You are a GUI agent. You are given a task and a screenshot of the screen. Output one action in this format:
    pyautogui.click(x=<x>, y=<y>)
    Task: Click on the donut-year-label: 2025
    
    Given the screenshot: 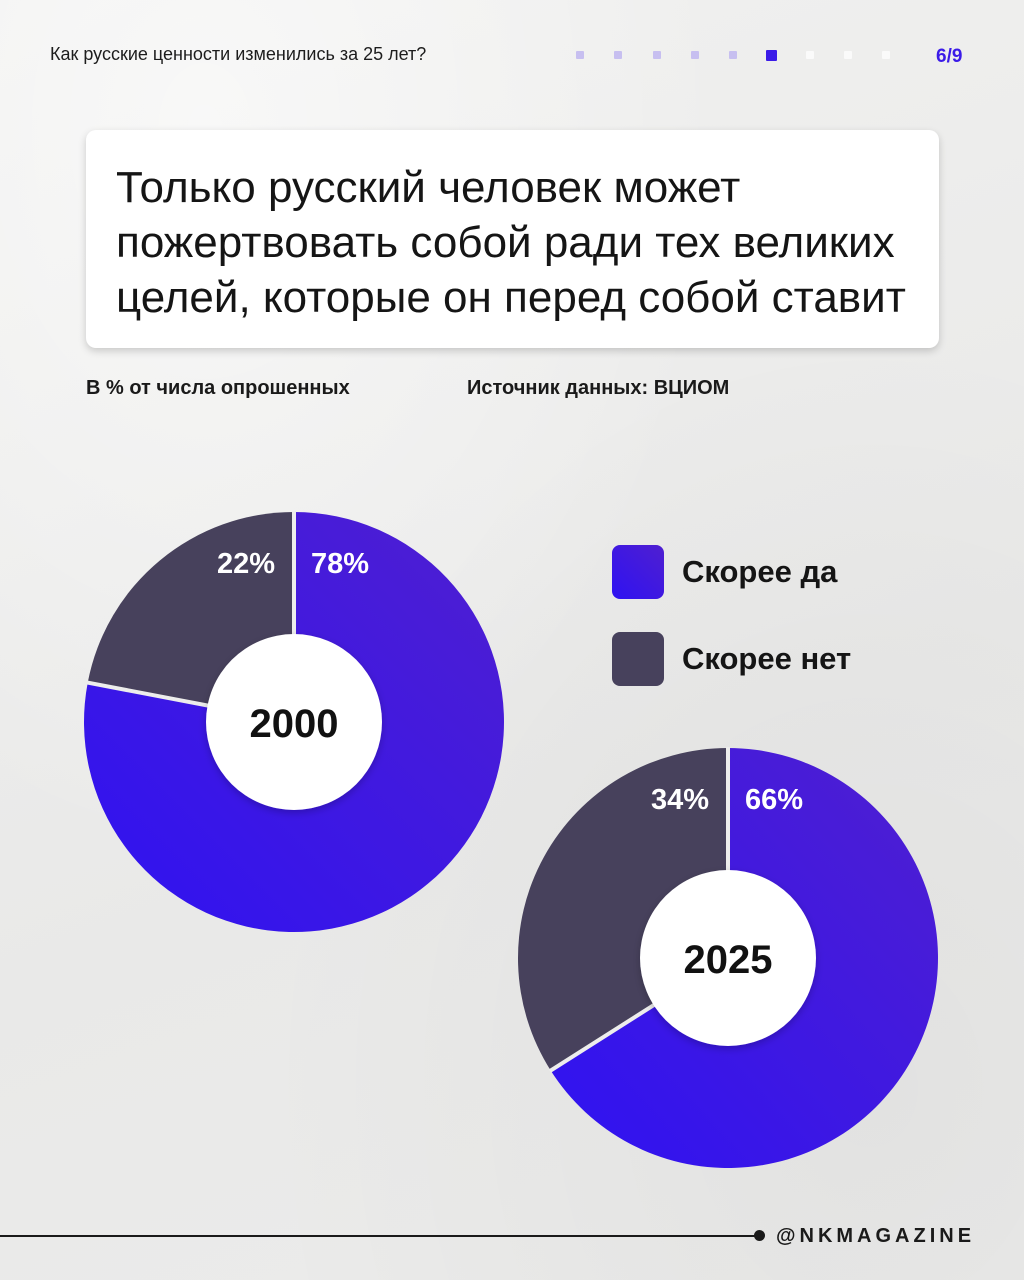 What is the action you would take?
    pyautogui.click(x=728, y=960)
    